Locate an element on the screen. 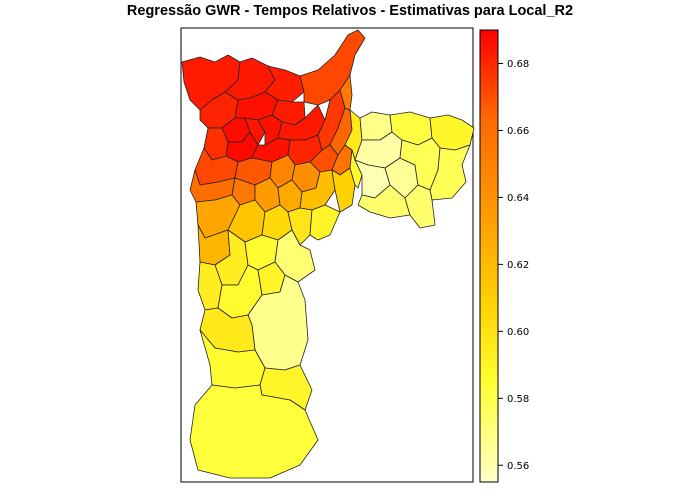 The image size is (700, 500). legend-ticks: 0.56 0.58 0.60 0.62 0.64 0.66 0.68 is located at coordinates (513, 265).